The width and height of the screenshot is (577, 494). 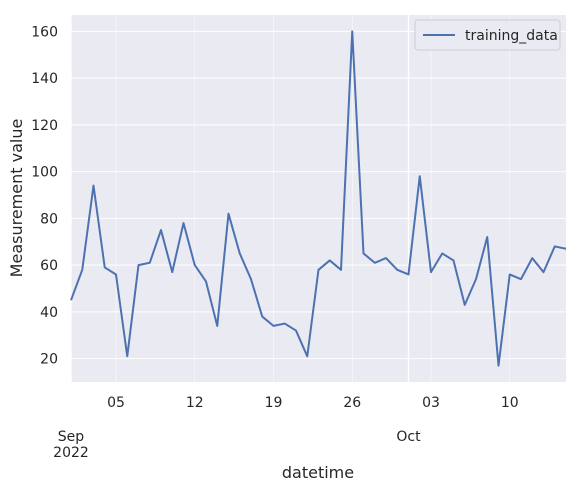 What do you see at coordinates (44, 79) in the screenshot?
I see `y-tick-label: 140` at bounding box center [44, 79].